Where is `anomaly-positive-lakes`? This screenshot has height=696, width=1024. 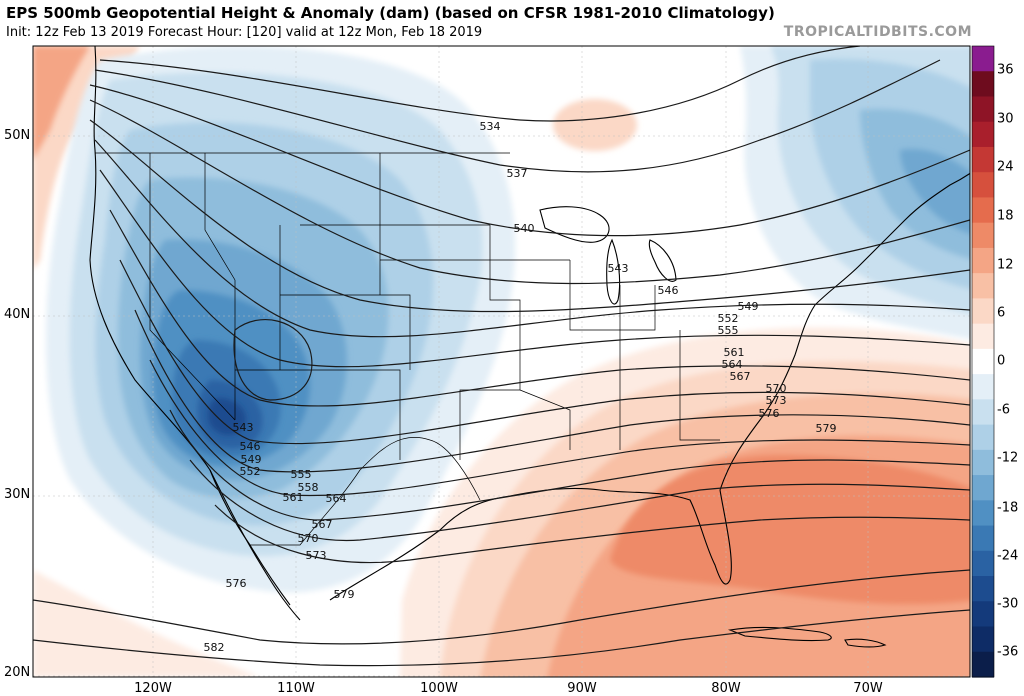 anomaly-positive-lakes is located at coordinates (595, 125).